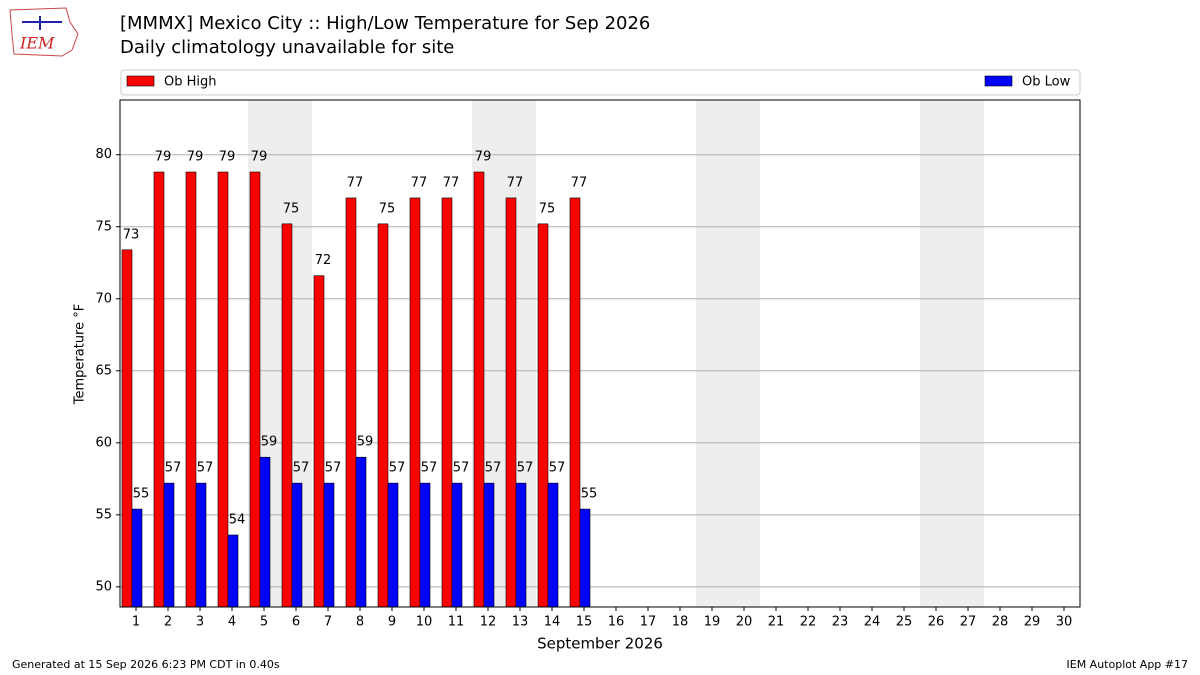  I want to click on x-tick-label: 20, so click(744, 622).